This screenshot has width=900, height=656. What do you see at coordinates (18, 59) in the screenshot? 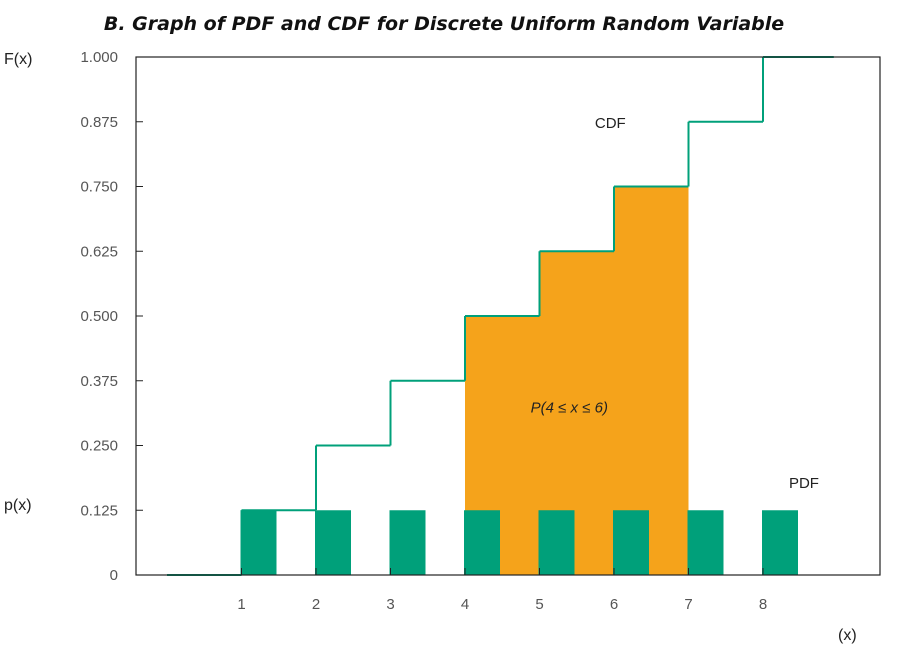
I see `y-axis-label-cdf: F(x)` at bounding box center [18, 59].